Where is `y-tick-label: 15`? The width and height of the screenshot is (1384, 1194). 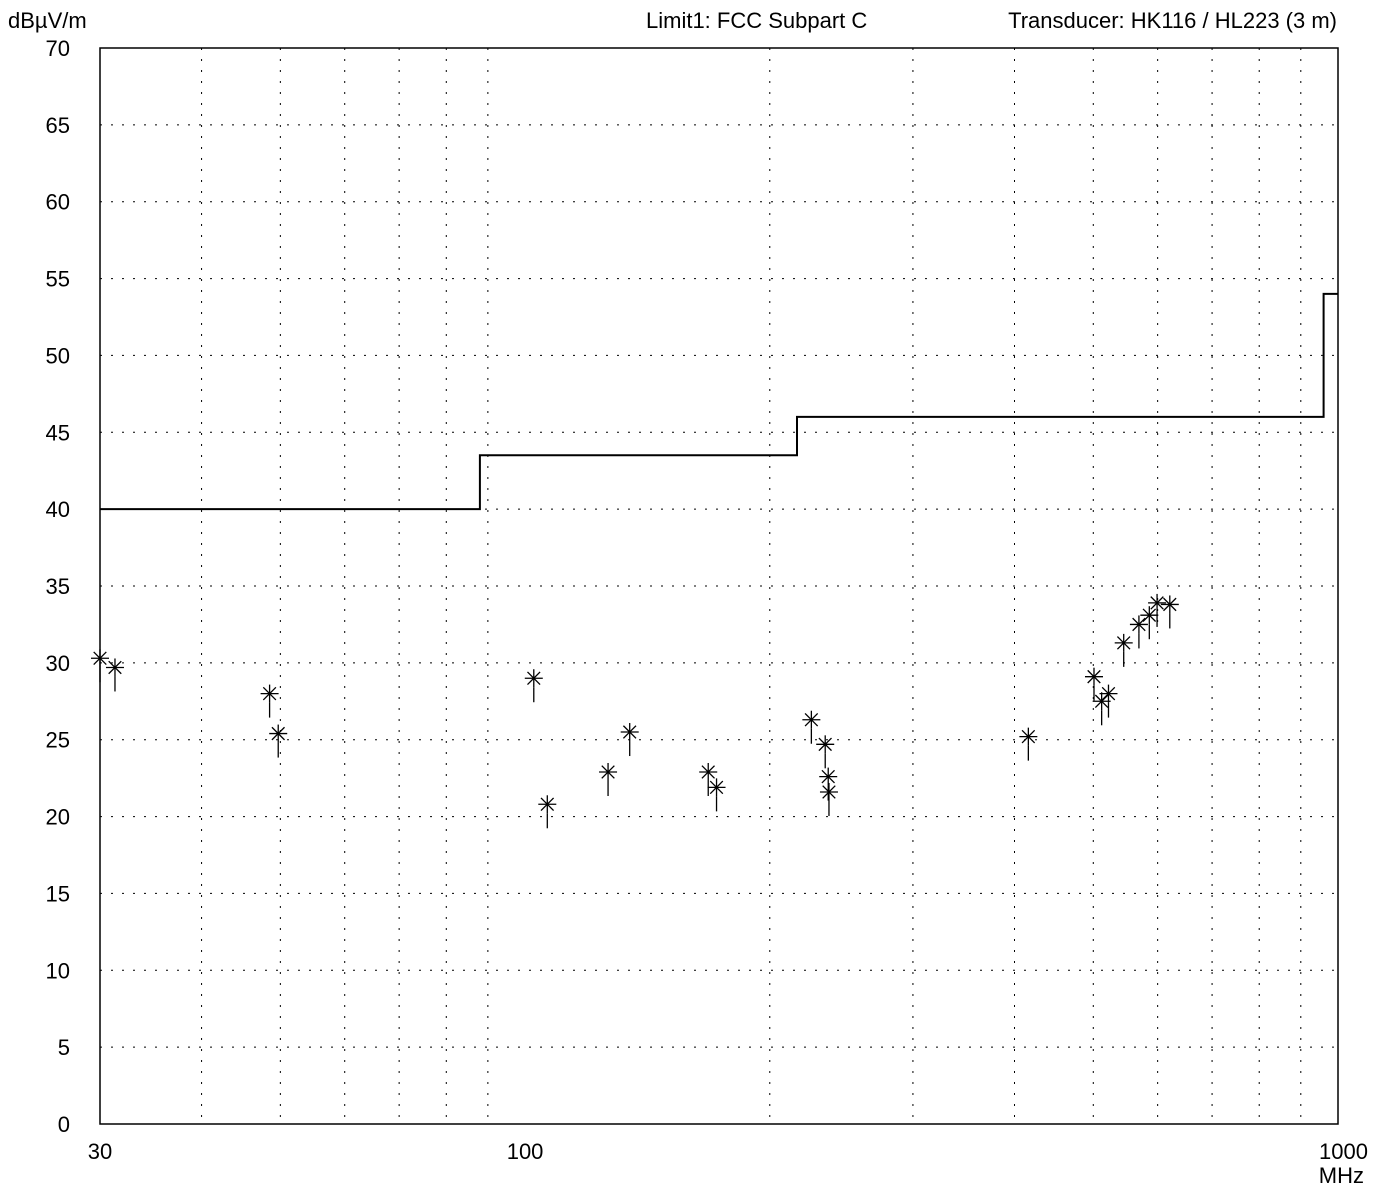 y-tick-label: 15 is located at coordinates (58, 893).